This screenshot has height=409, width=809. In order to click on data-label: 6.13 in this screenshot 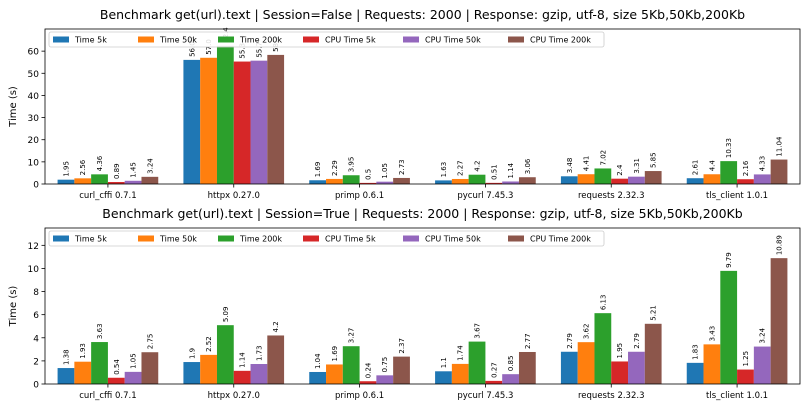, I will do `click(603, 303)`.